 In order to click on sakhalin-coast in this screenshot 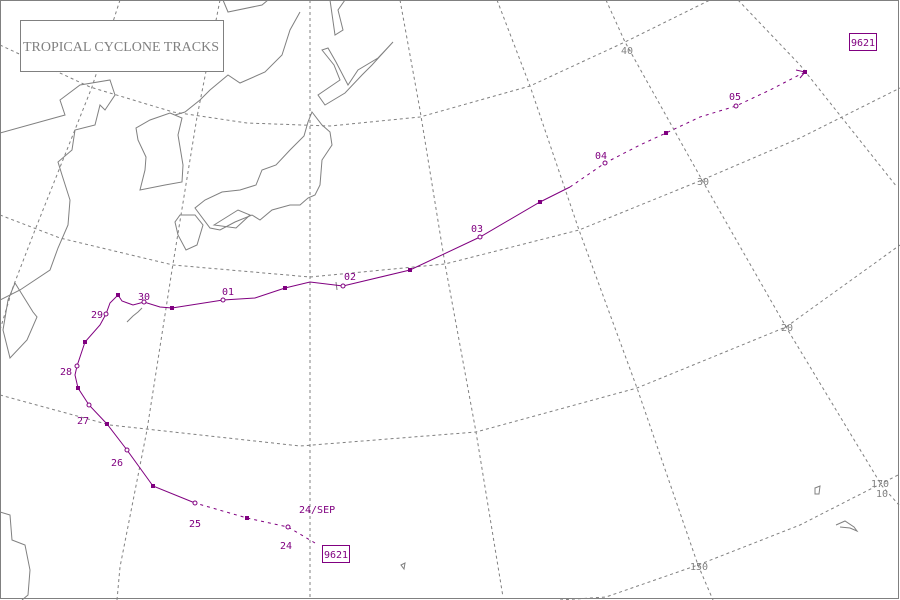, I will do `click(337, 18)`.